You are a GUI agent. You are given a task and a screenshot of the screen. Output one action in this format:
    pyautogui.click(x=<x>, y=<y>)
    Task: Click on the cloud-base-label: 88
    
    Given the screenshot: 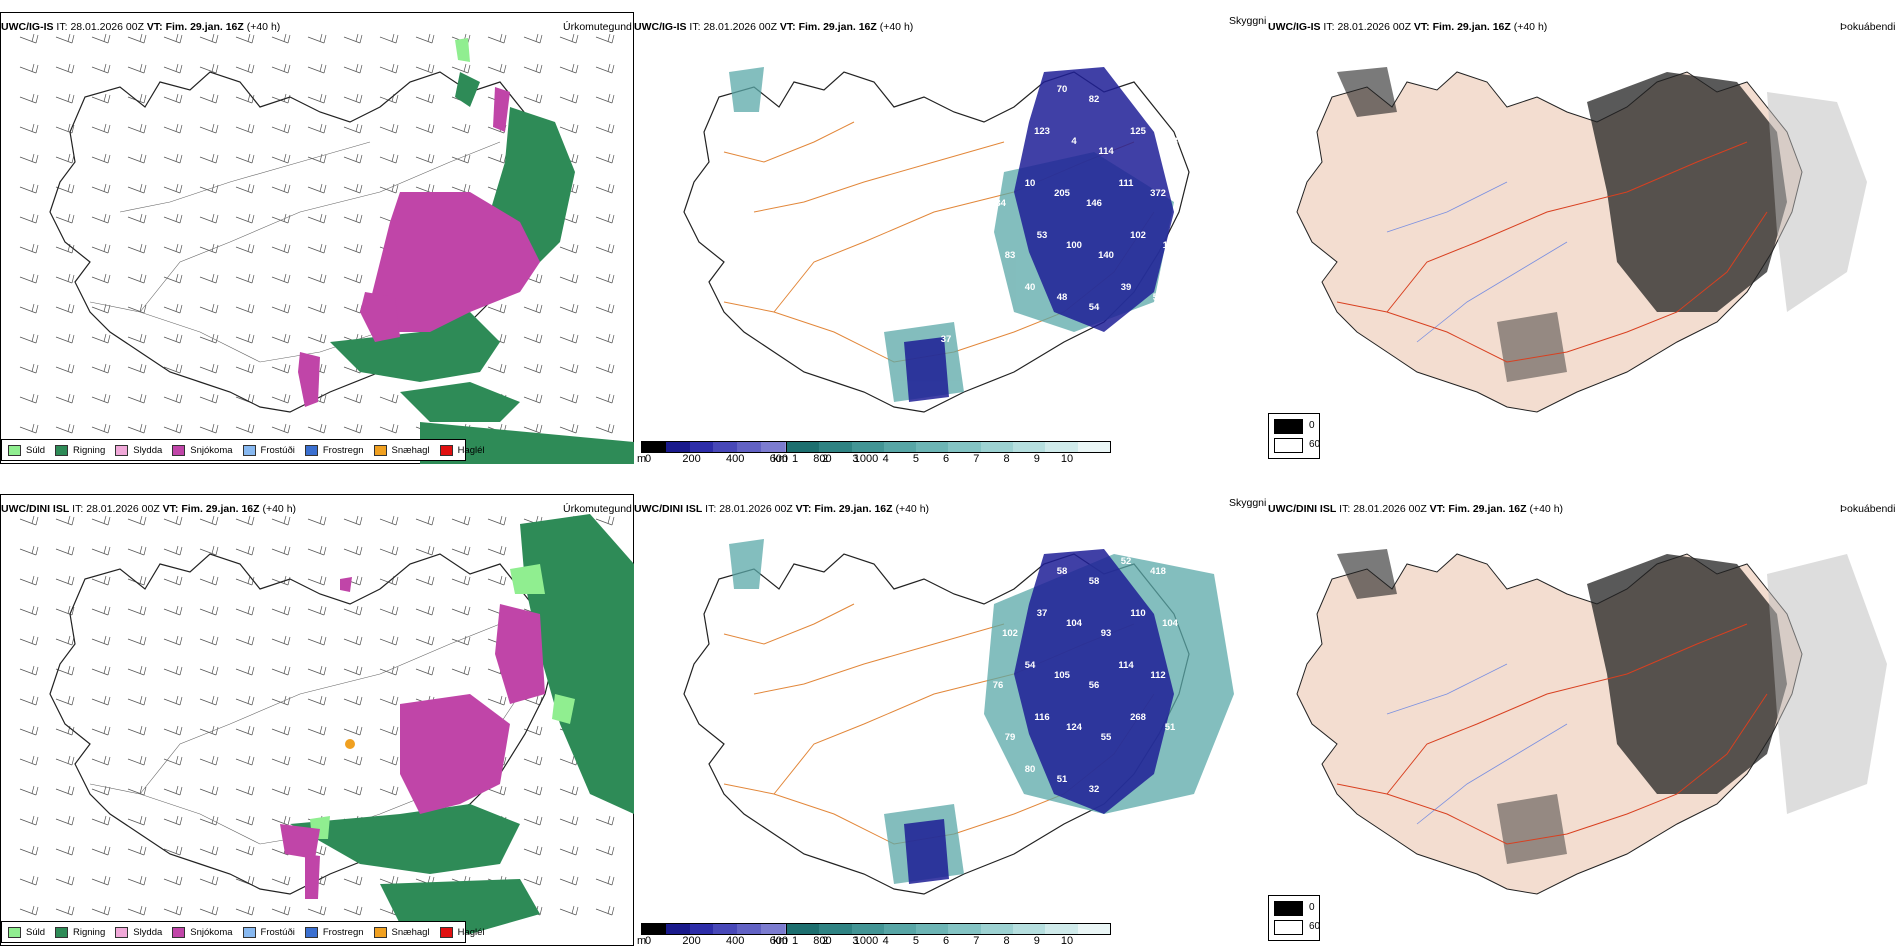 What is the action you would take?
    pyautogui.click(x=978, y=141)
    